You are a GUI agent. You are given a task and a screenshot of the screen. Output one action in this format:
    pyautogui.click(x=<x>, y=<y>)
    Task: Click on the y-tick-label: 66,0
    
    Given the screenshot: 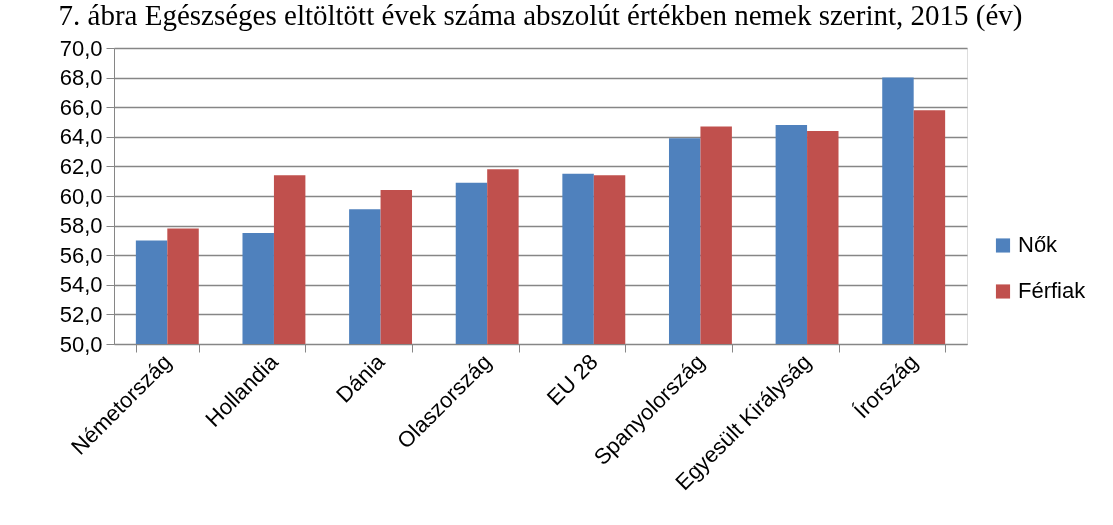 What is the action you would take?
    pyautogui.click(x=81, y=107)
    